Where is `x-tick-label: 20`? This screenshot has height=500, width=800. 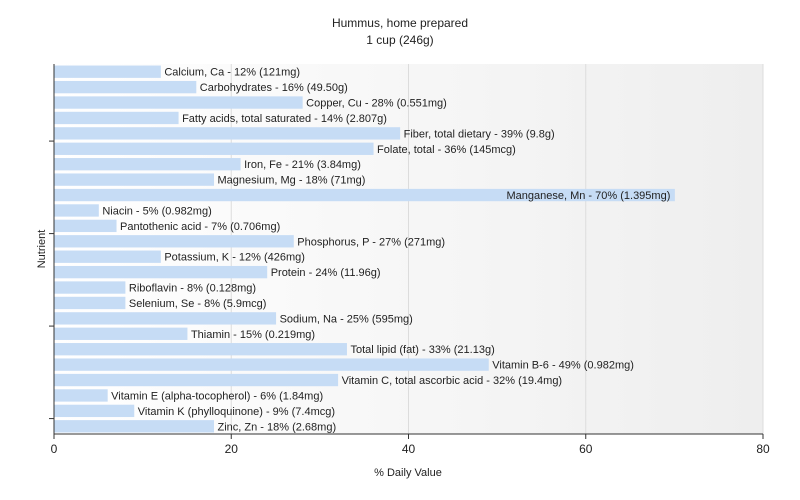
x-tick-label: 20 is located at coordinates (232, 449).